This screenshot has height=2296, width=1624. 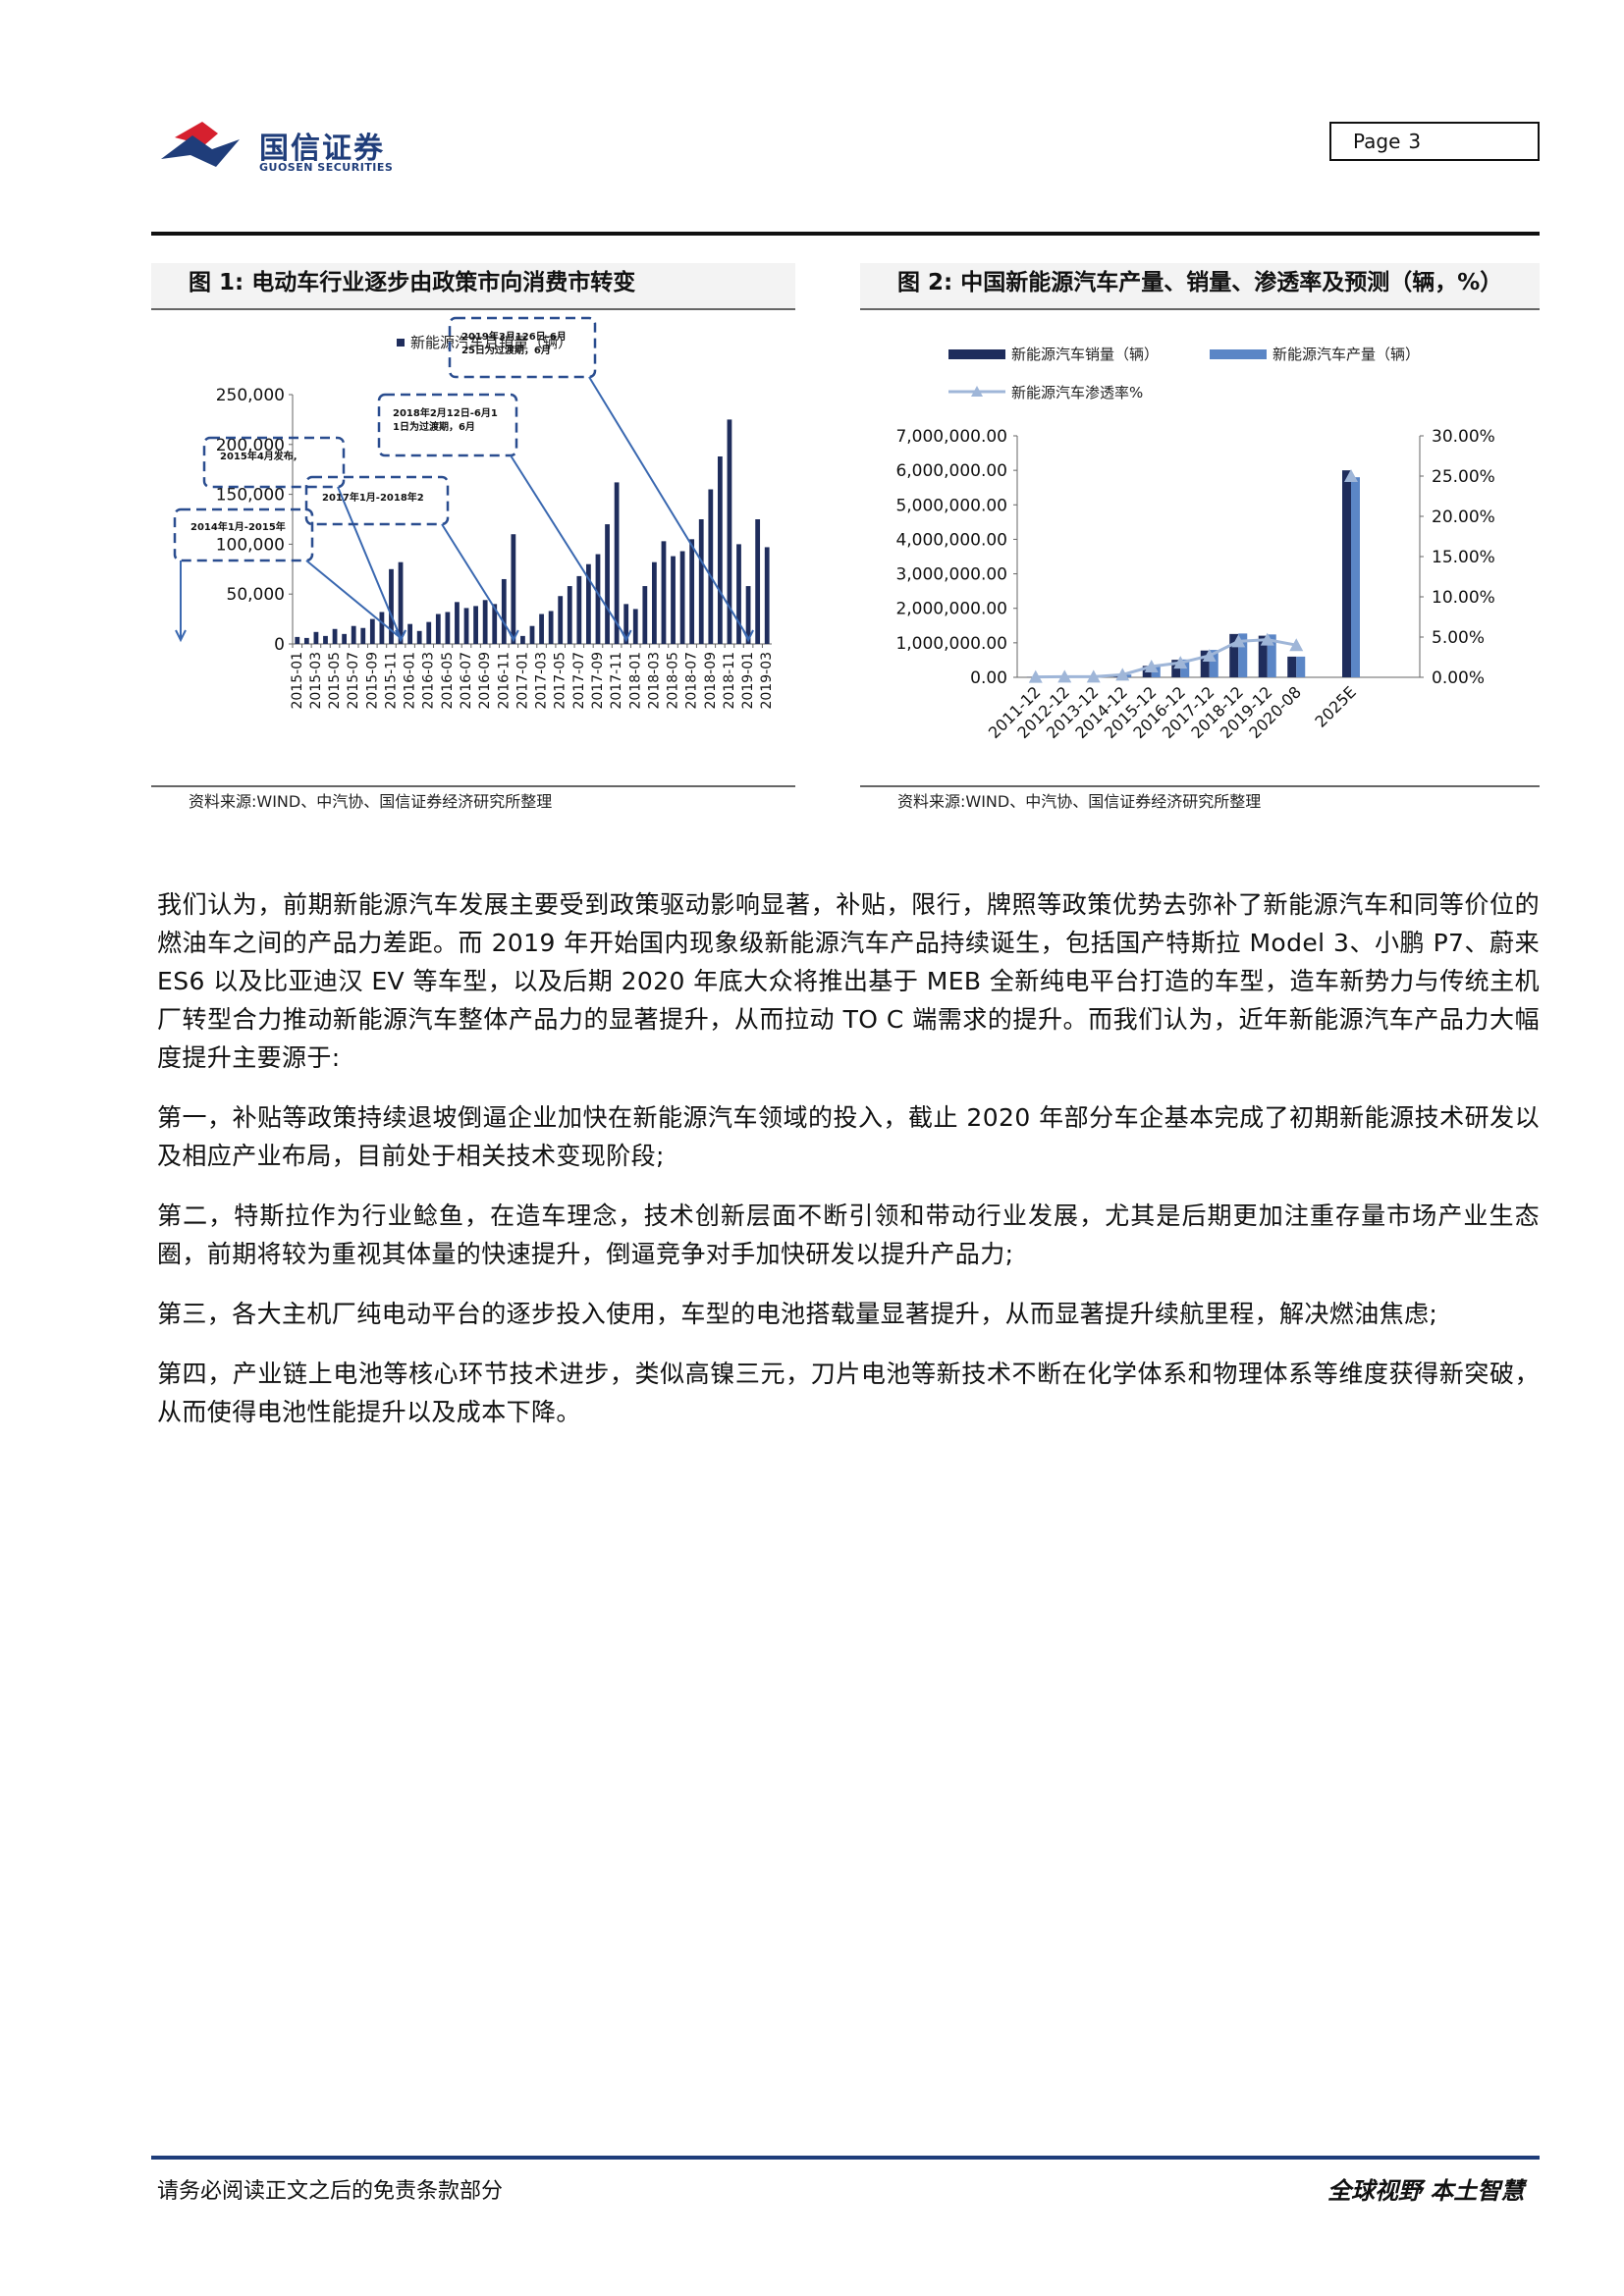 What do you see at coordinates (767, 681) in the screenshot?
I see `x-tick-label: 2019-03` at bounding box center [767, 681].